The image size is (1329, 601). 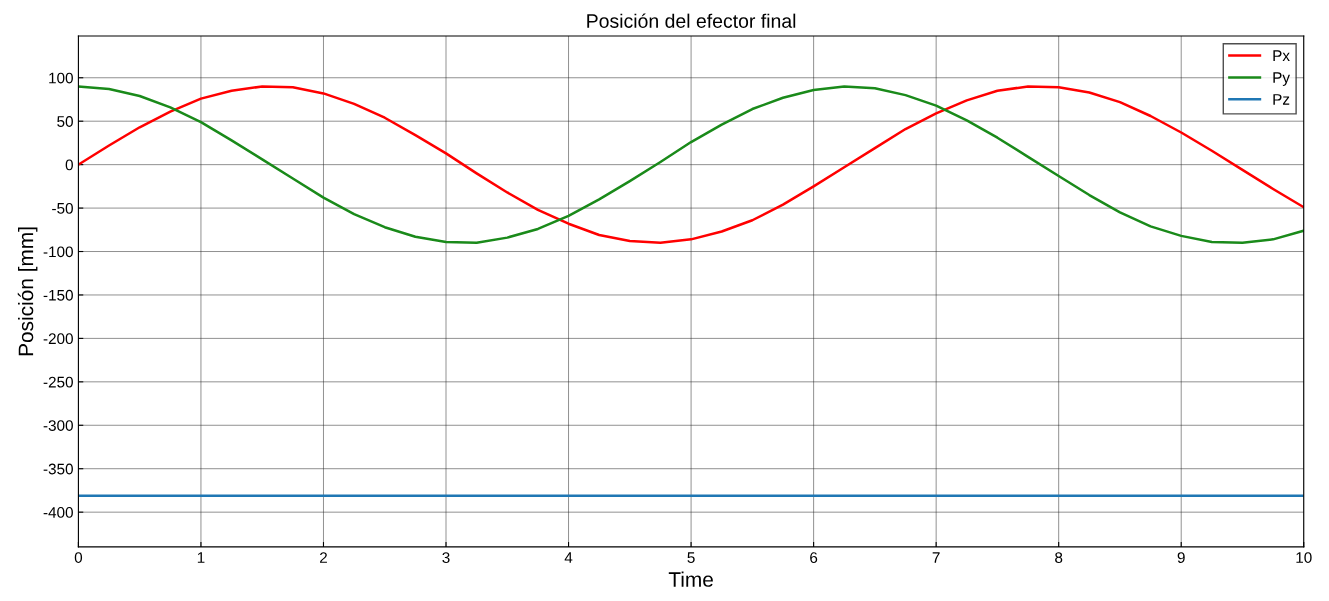 I want to click on y-tick-label: -400, so click(x=58, y=512).